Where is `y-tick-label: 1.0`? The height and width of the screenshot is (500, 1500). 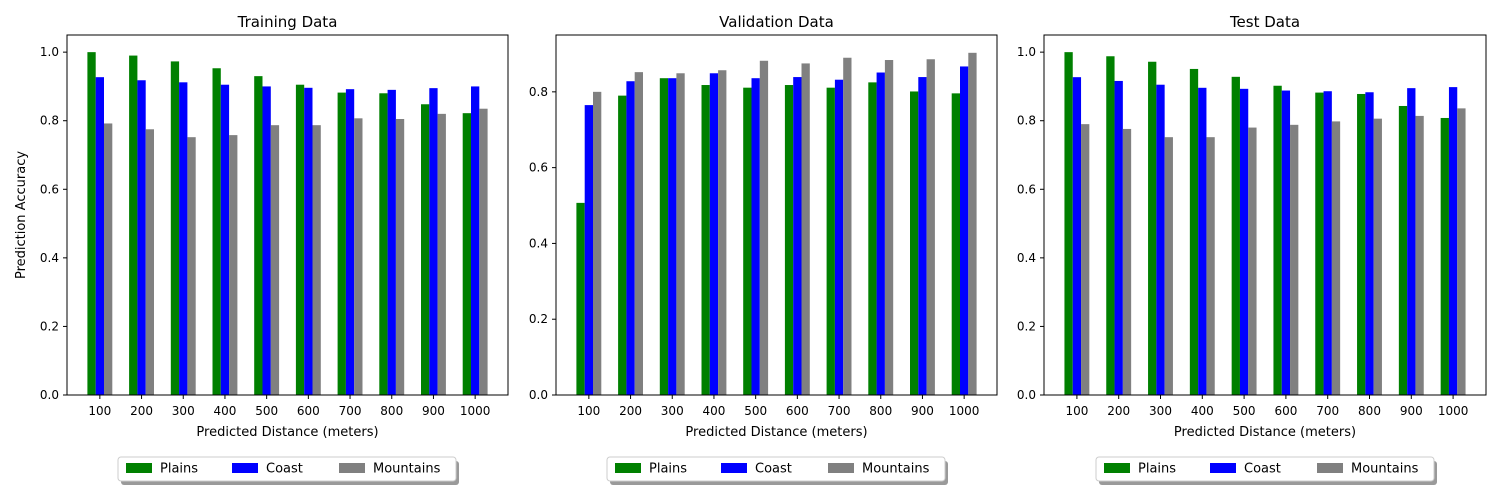
y-tick-label: 1.0 is located at coordinates (49, 52).